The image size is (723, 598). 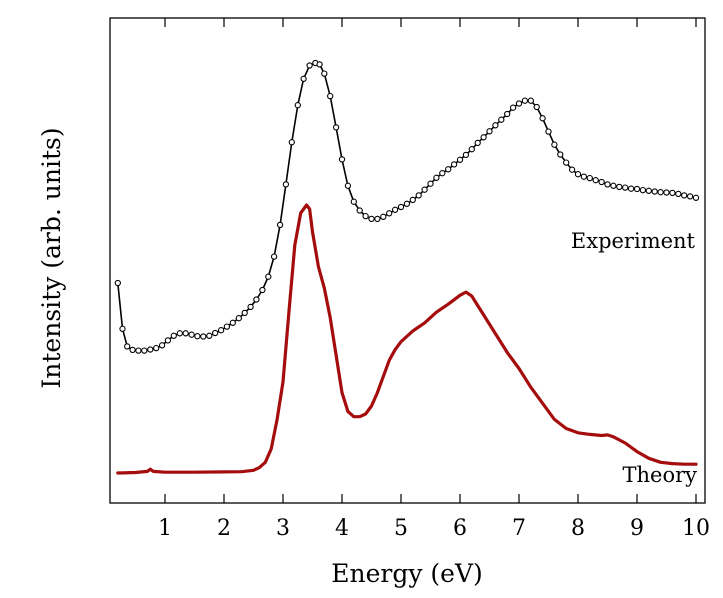 I want to click on x-tick-label: 2, so click(x=224, y=528).